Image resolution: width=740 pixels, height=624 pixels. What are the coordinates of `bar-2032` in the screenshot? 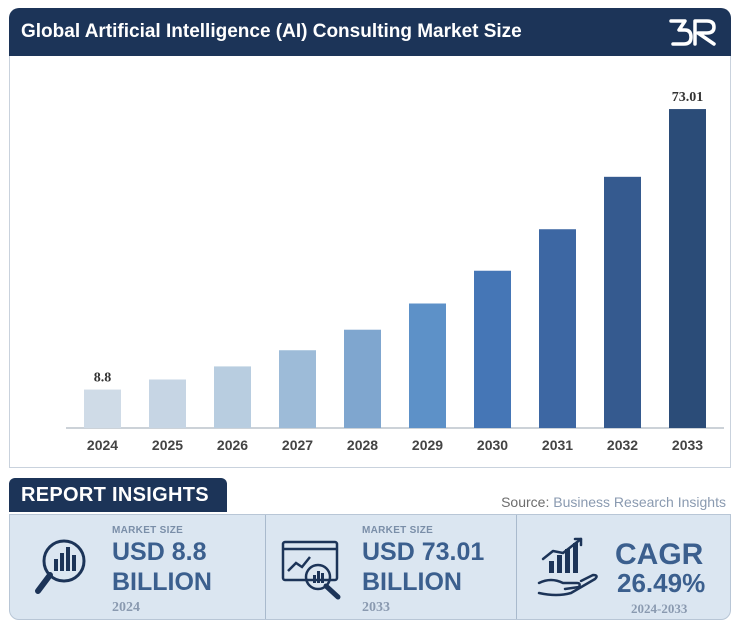 It's located at (622, 302).